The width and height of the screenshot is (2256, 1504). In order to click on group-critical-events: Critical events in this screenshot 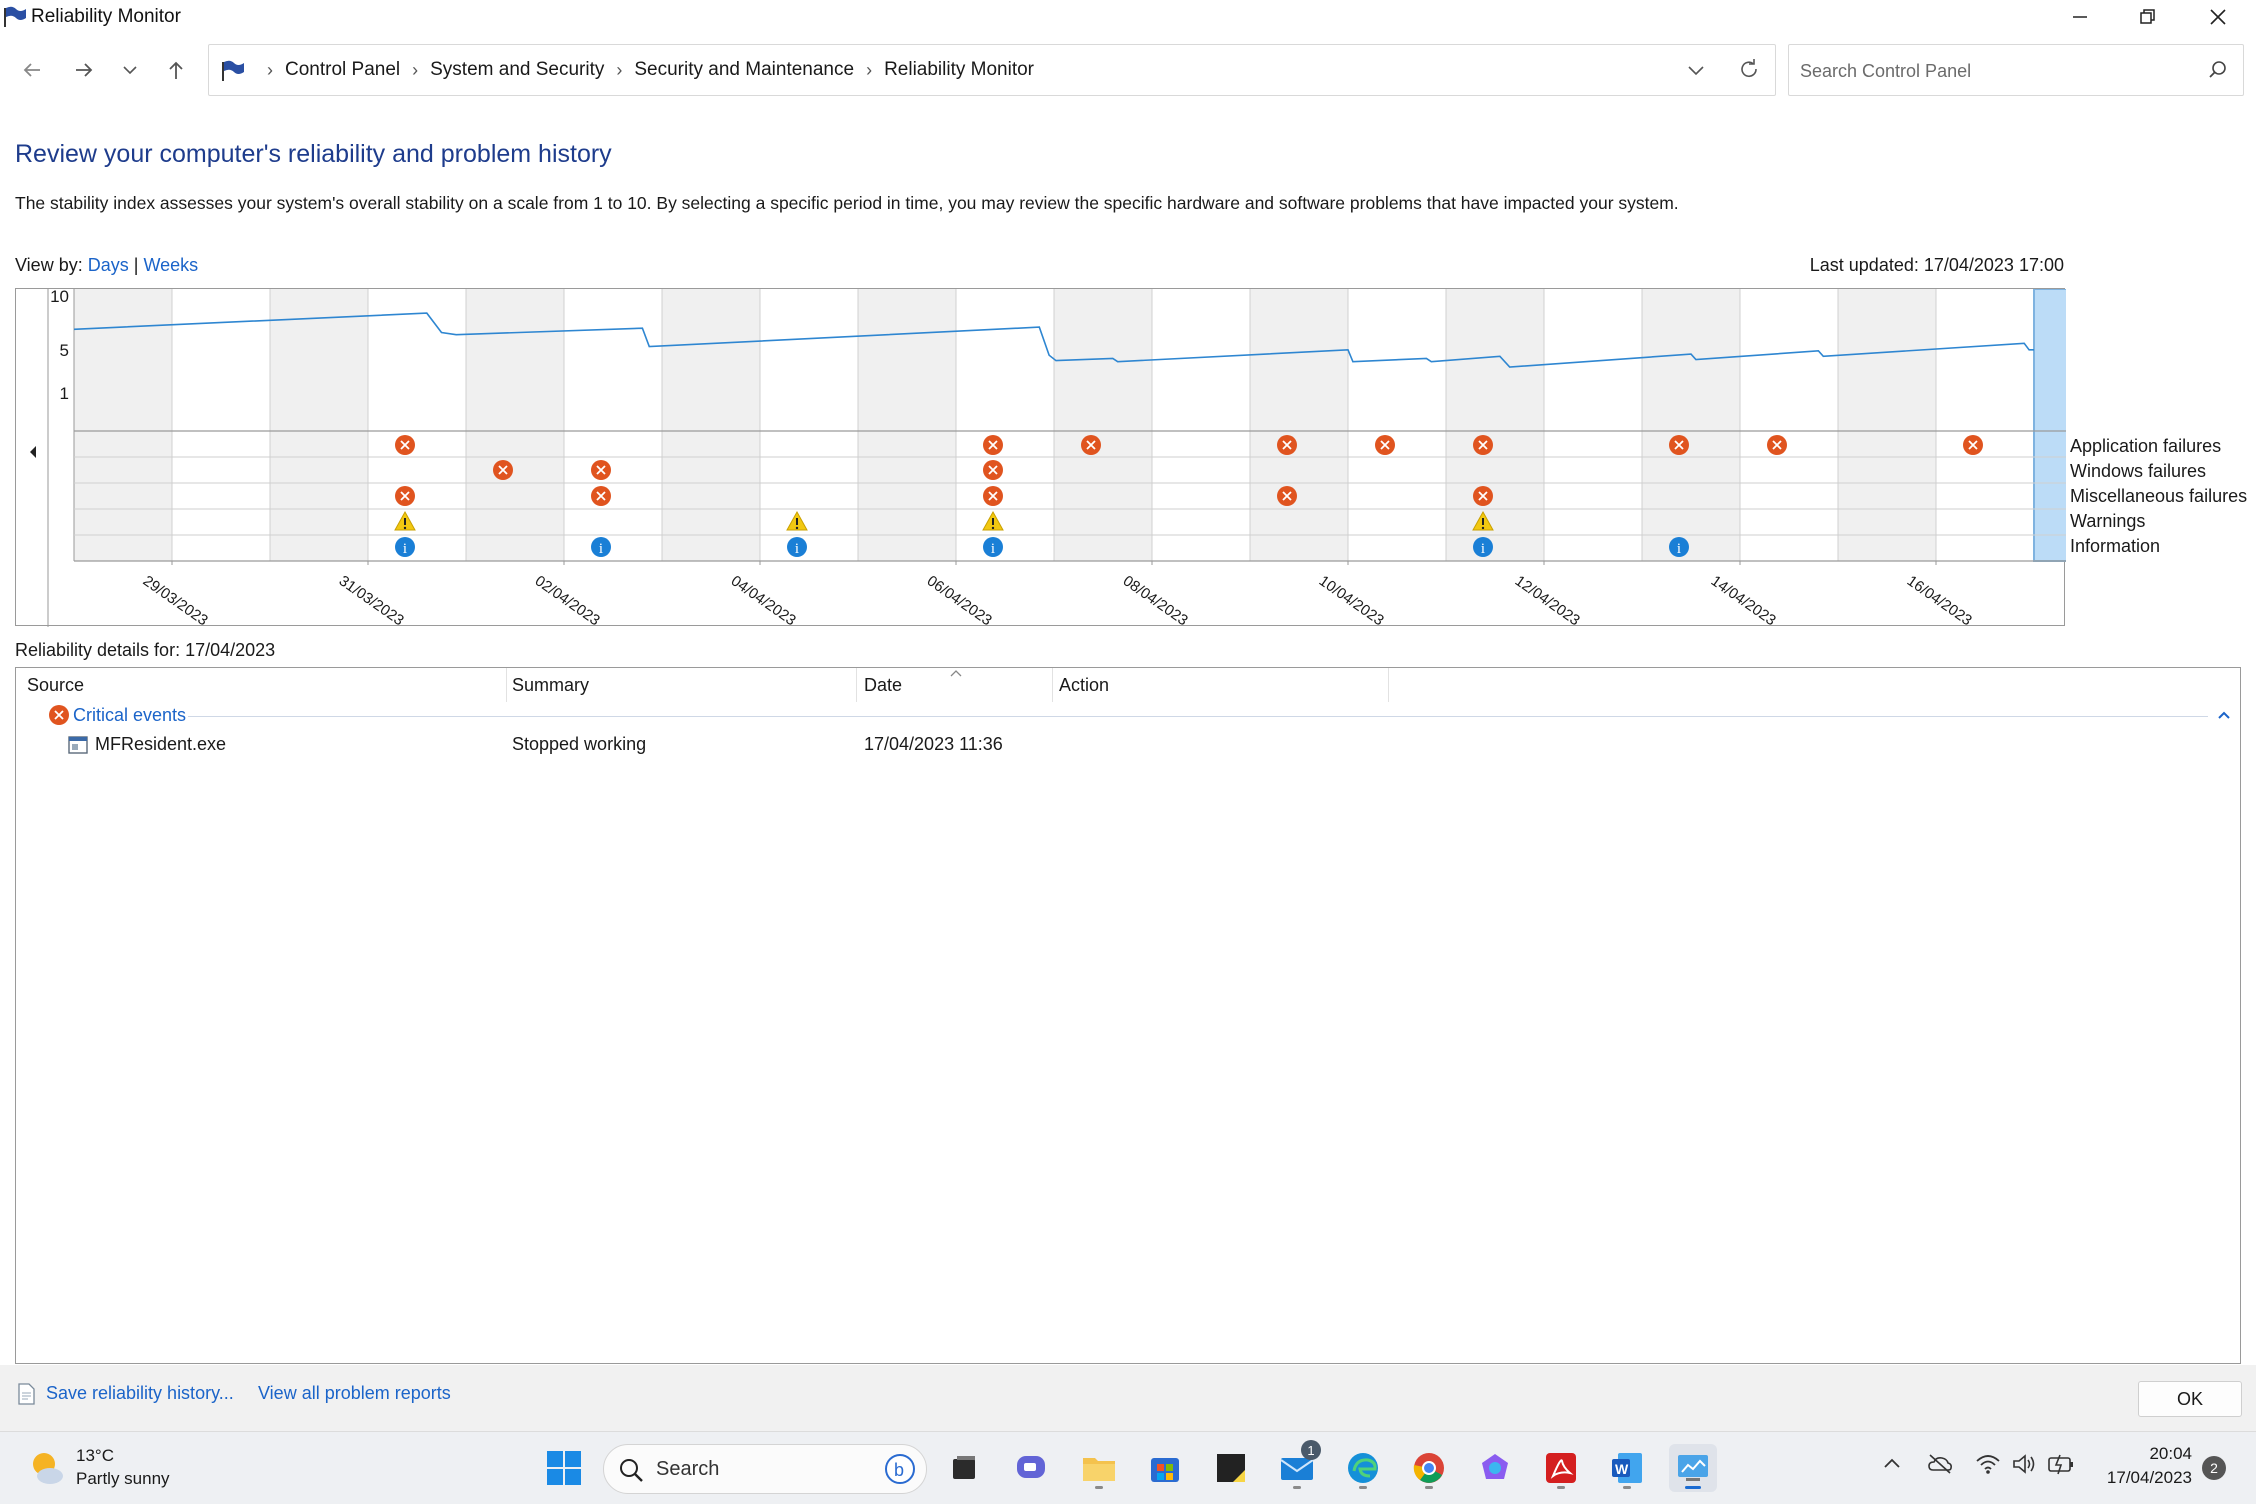, I will do `click(117, 715)`.